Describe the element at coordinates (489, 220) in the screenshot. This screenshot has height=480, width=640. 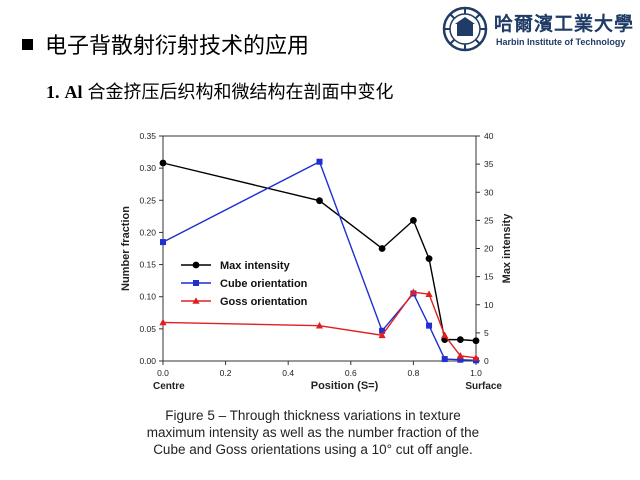
I see `y2-tick-label: 25` at that location.